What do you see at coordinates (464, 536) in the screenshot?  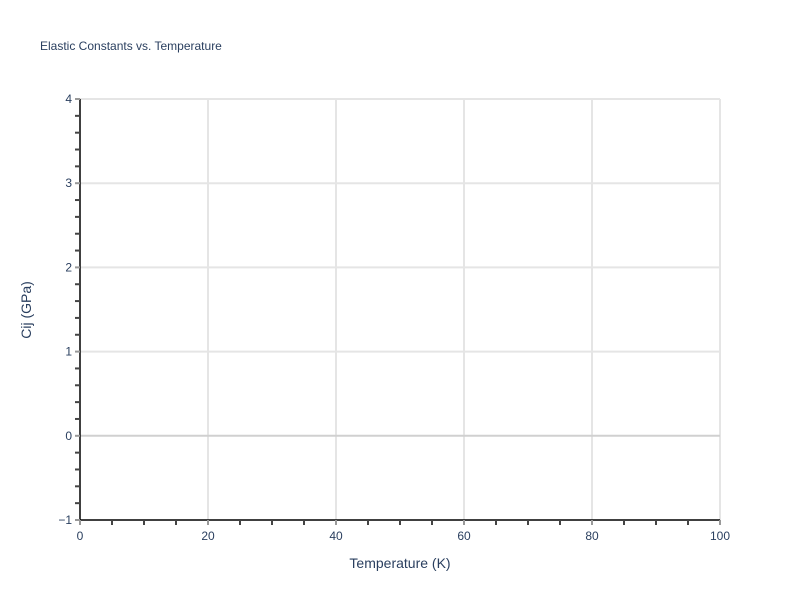 I see `x-tick-label: 60` at bounding box center [464, 536].